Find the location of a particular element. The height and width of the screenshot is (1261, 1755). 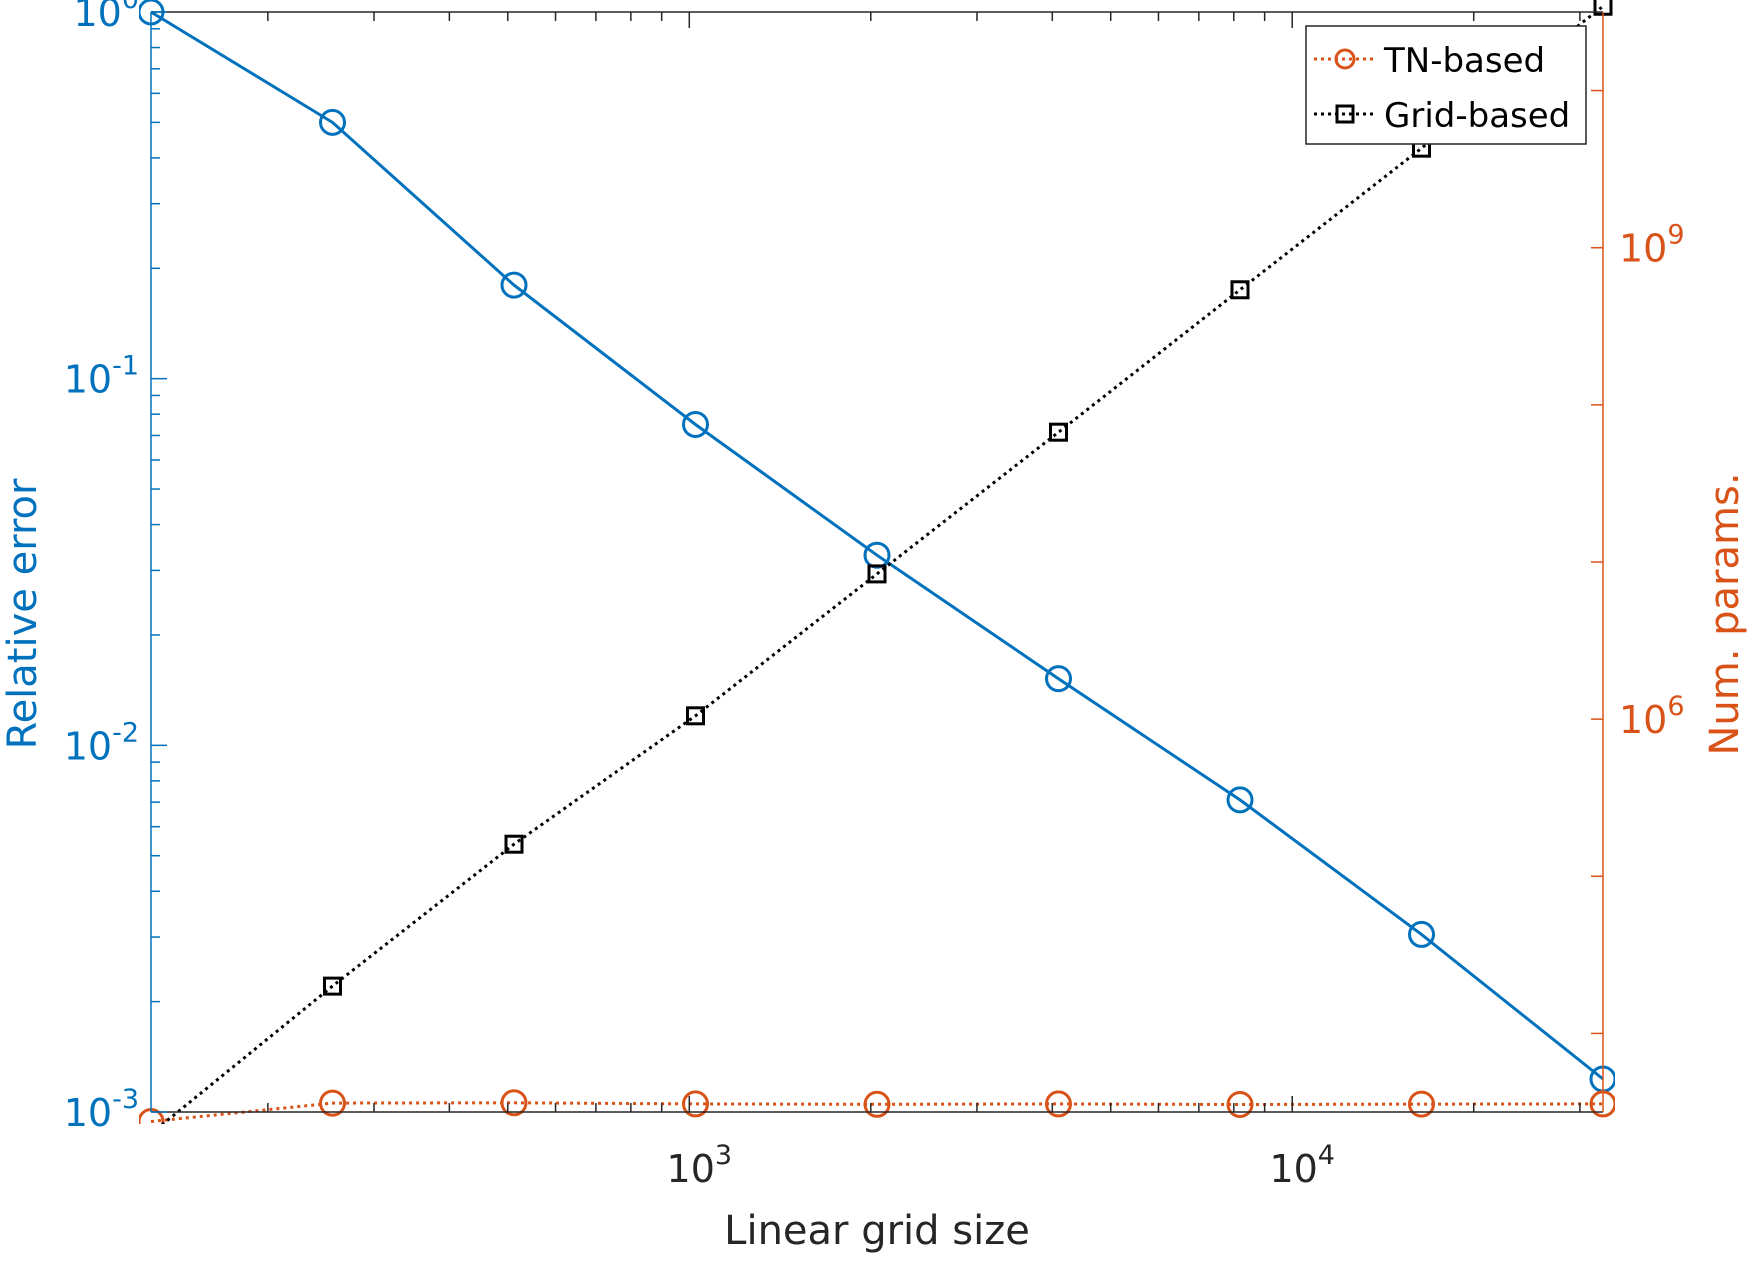

legend-marker-tn is located at coordinates (1345, 59).